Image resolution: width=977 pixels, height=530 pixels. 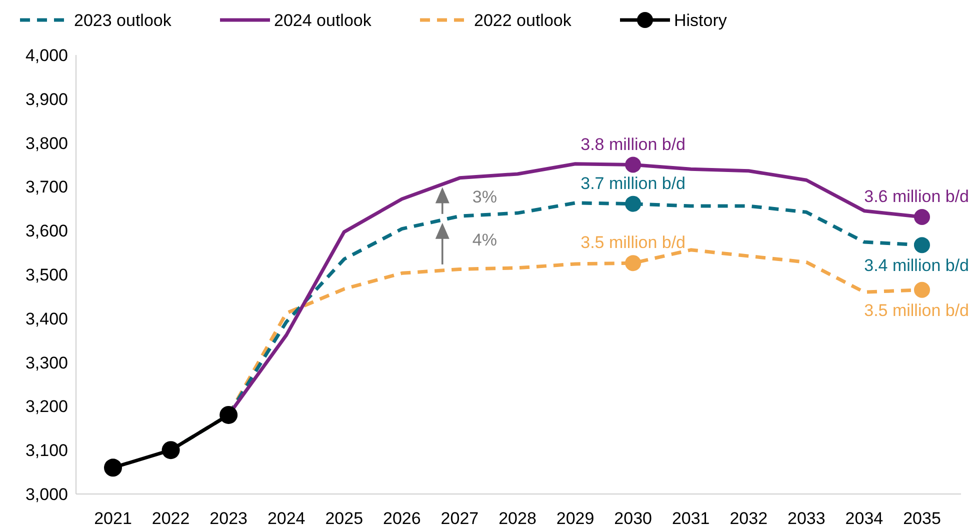 I want to click on x-tick-label: 2021, so click(x=113, y=518).